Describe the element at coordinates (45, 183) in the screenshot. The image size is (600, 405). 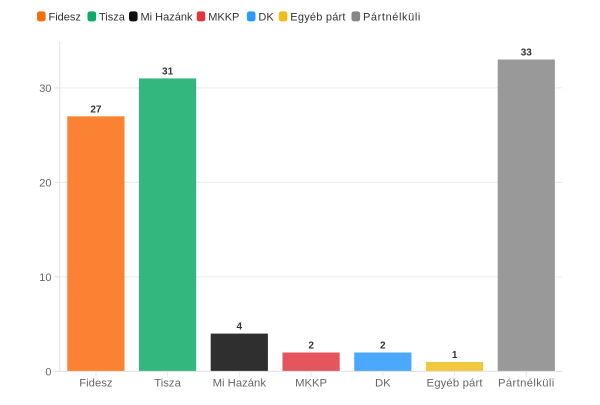
I see `svg-text: 20` at that location.